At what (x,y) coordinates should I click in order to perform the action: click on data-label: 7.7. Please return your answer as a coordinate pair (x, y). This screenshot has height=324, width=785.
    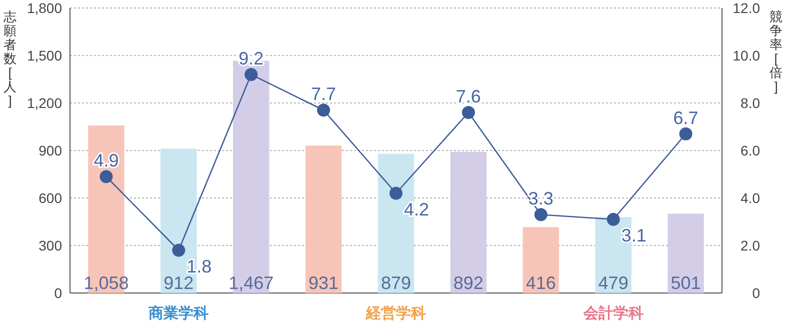
    Looking at the image, I should click on (323, 94).